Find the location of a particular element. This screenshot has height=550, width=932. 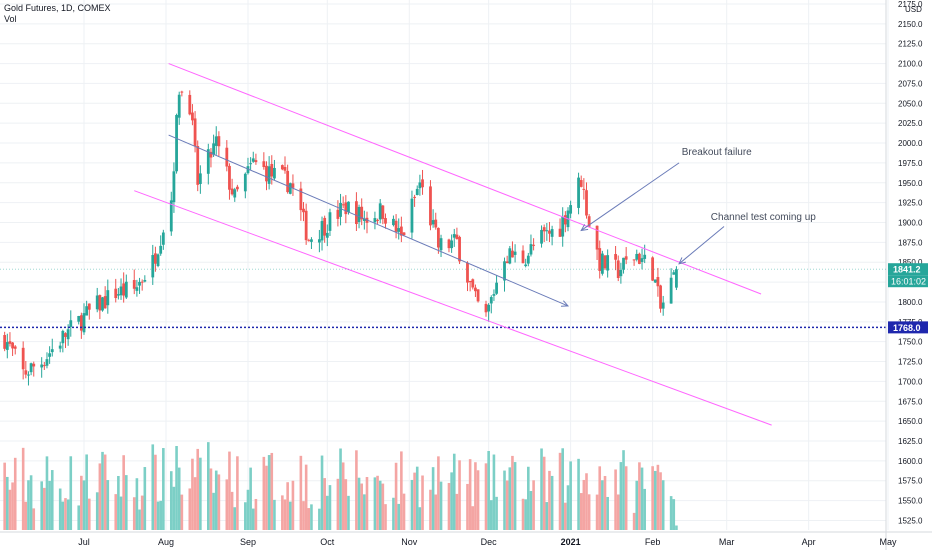

arrowhead is located at coordinates (682, 261).